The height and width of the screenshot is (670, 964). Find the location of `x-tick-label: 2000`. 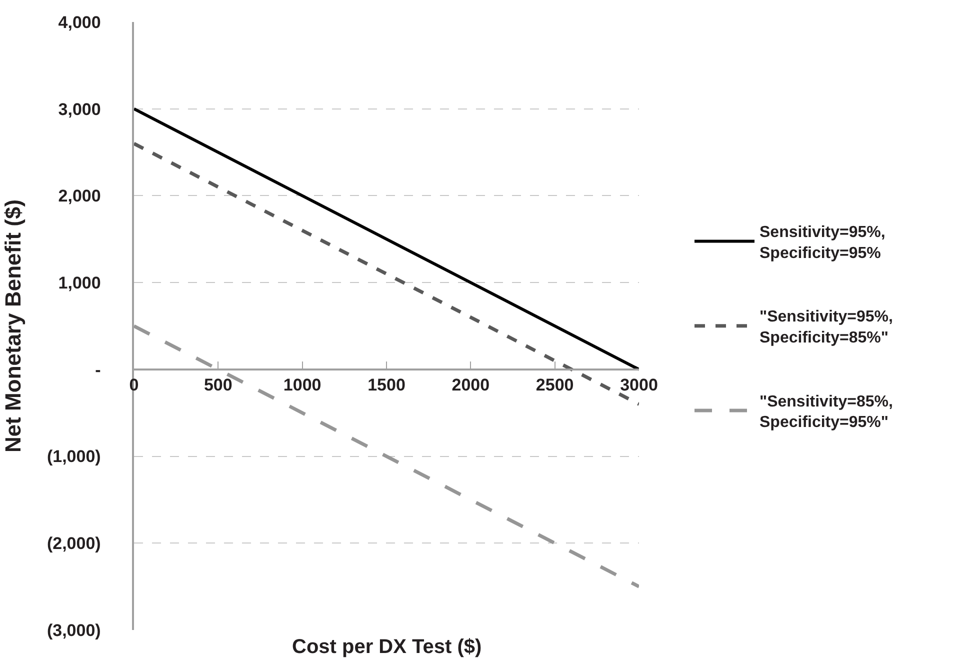

x-tick-label: 2000 is located at coordinates (471, 385).